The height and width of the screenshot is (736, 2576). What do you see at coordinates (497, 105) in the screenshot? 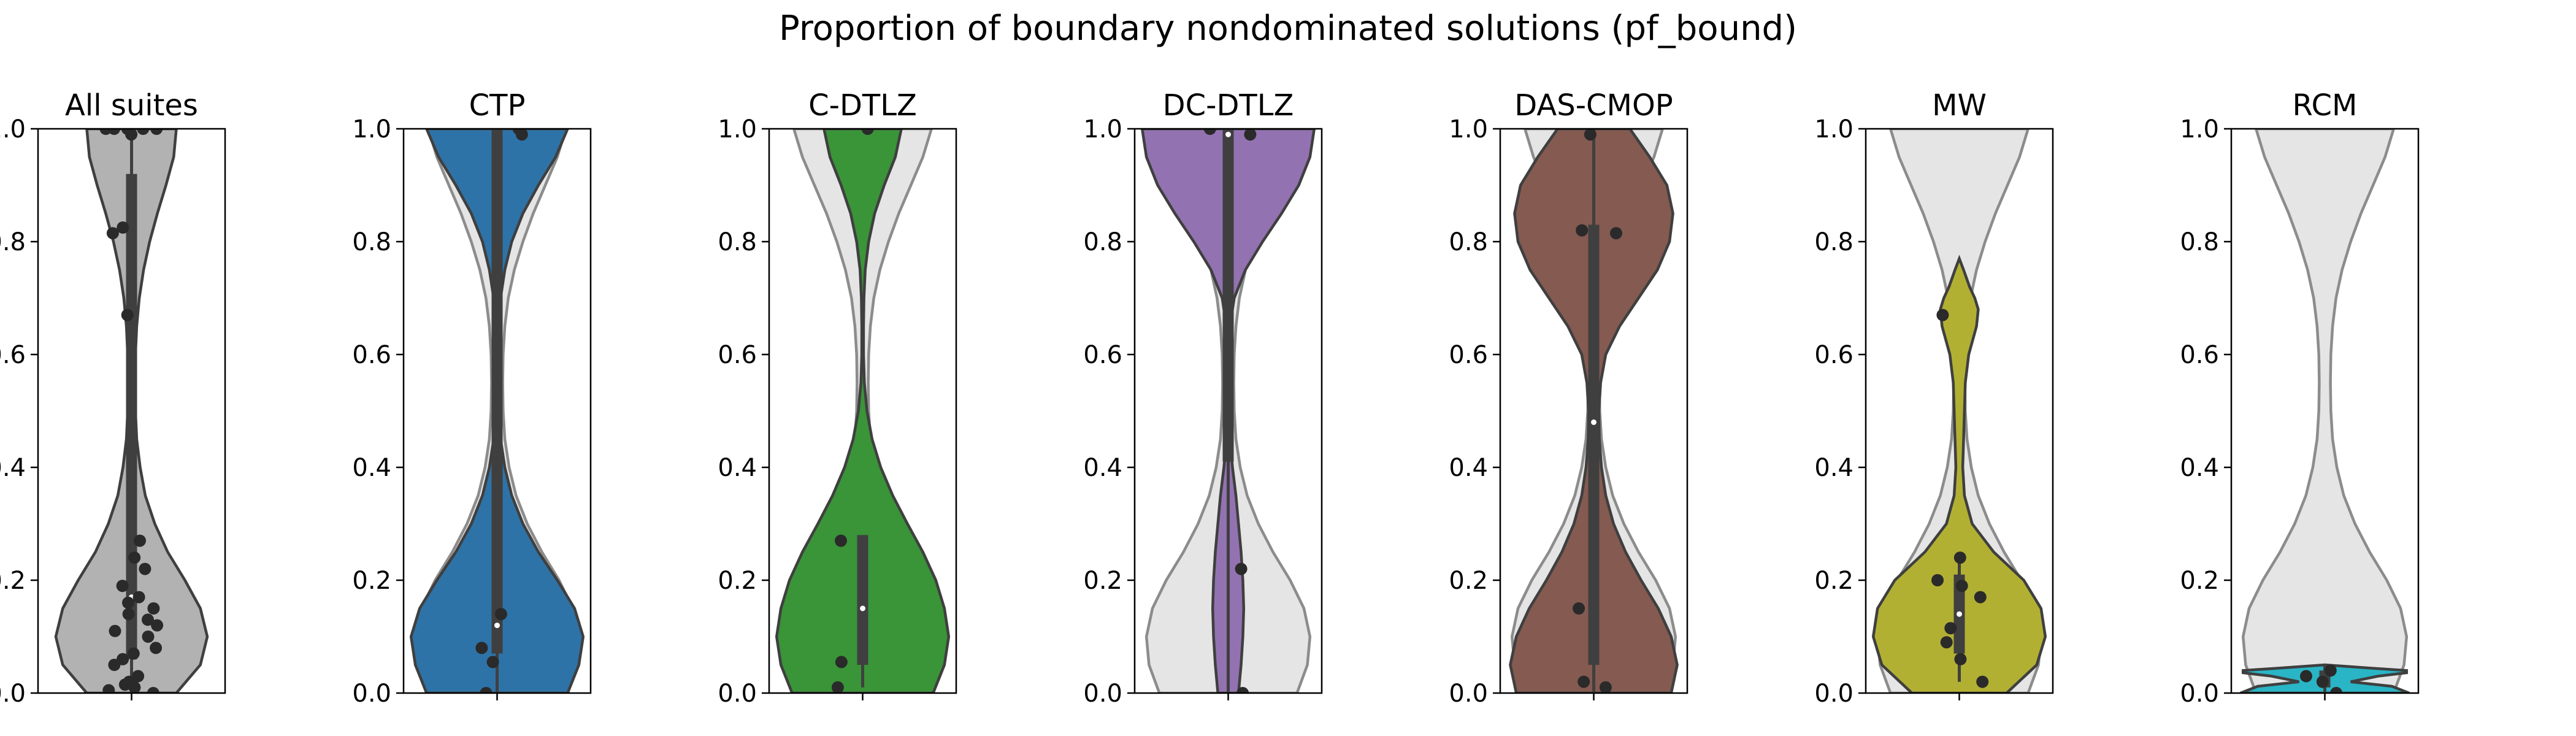
I see `panel-title: CTP` at bounding box center [497, 105].